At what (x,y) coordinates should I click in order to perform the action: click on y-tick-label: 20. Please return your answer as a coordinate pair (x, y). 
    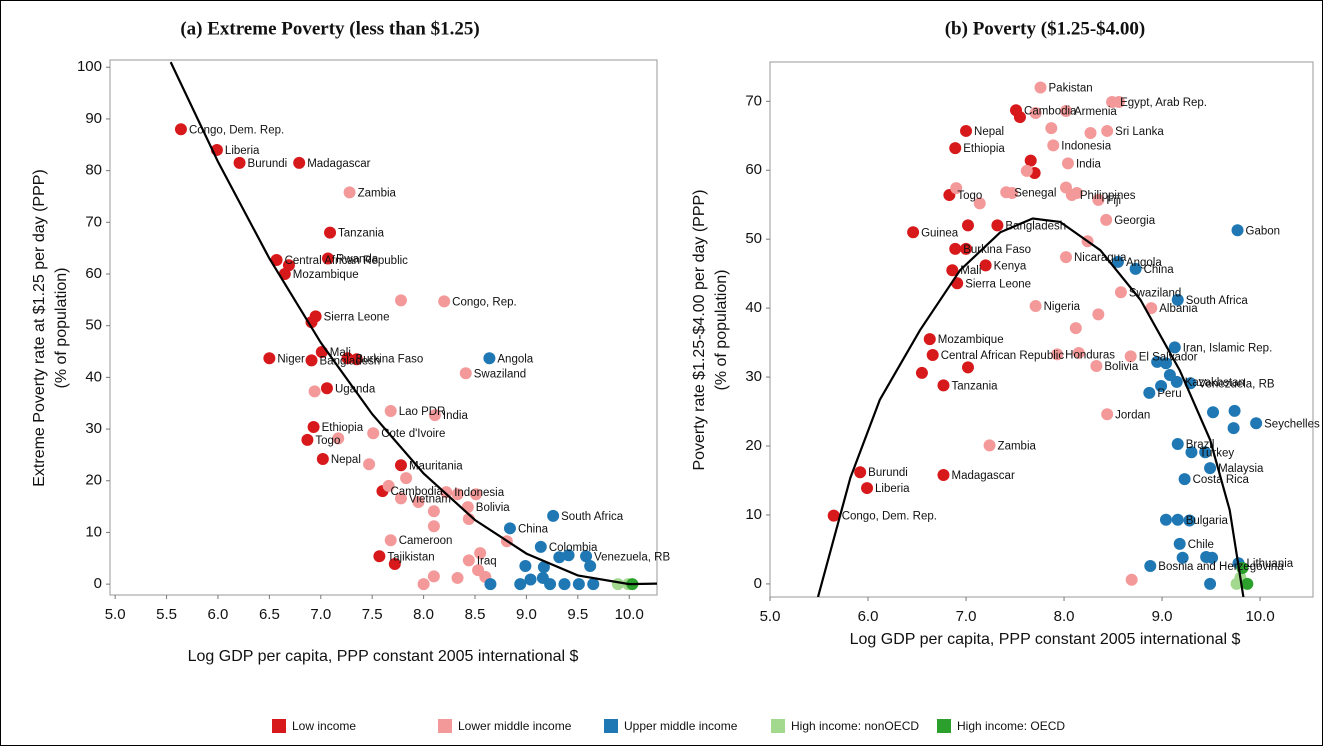
    Looking at the image, I should click on (753, 445).